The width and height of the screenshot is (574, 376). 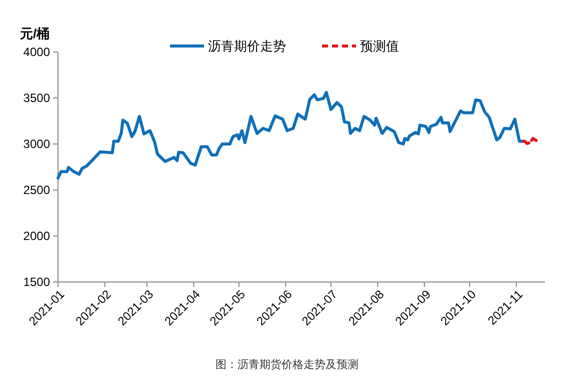 I want to click on y-tick-label: 2500, so click(x=36, y=190).